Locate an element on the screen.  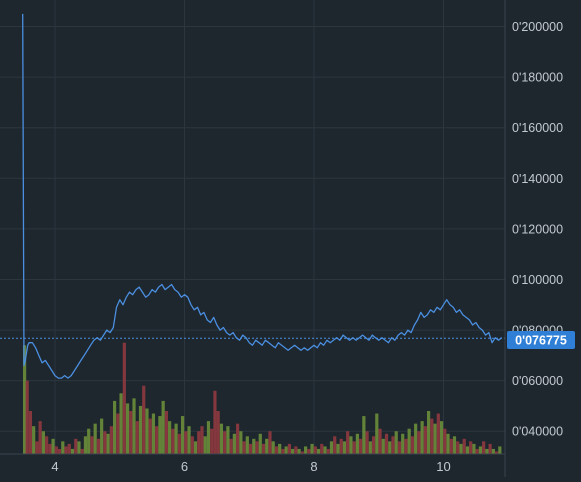
y-tick-label: 0'160000 is located at coordinates (537, 128).